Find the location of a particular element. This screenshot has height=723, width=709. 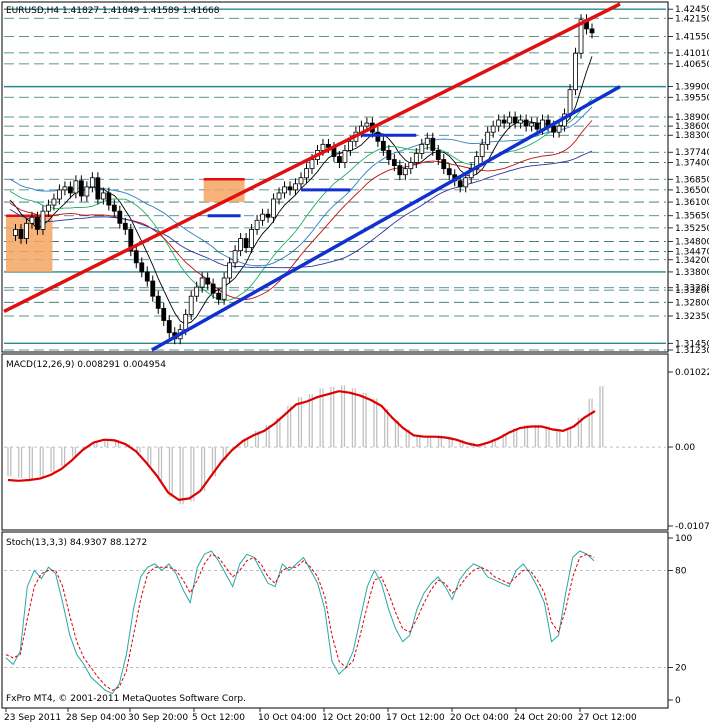

macd-title: MACD(12,26,9) 0.008291 0.004954 is located at coordinates (86, 365).